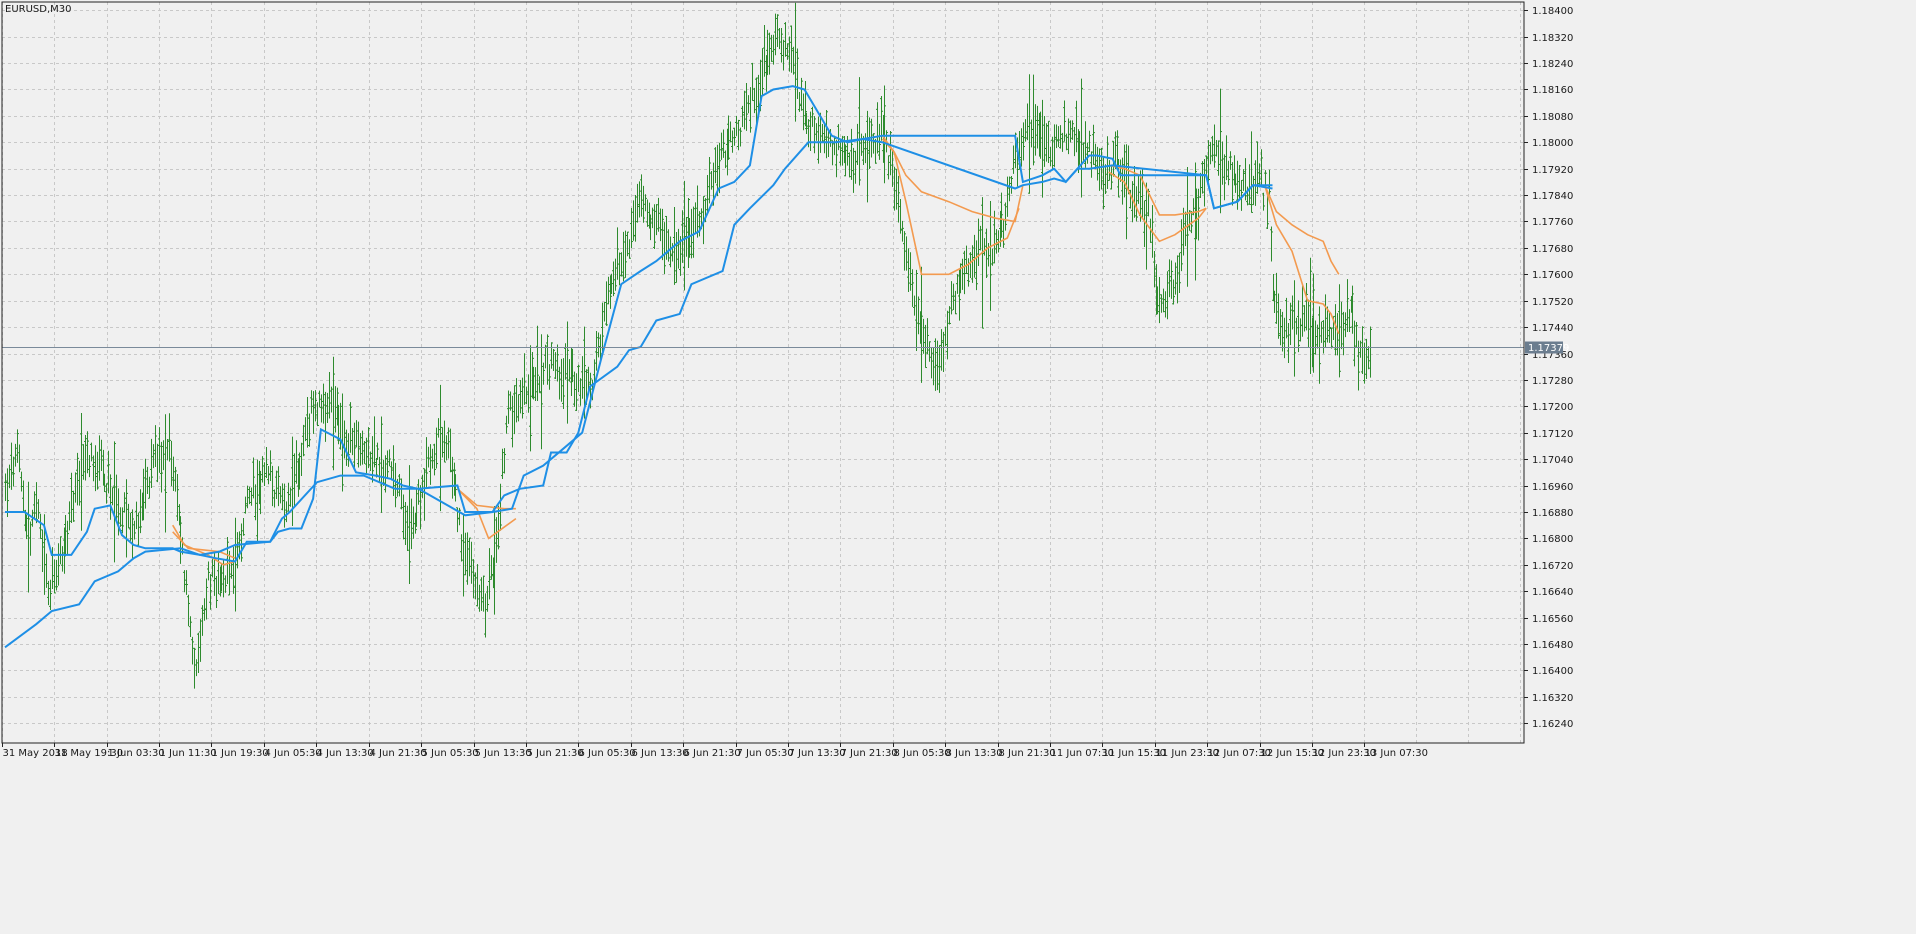  What do you see at coordinates (1552, 592) in the screenshot?
I see `y-tick-label: 1.16640` at bounding box center [1552, 592].